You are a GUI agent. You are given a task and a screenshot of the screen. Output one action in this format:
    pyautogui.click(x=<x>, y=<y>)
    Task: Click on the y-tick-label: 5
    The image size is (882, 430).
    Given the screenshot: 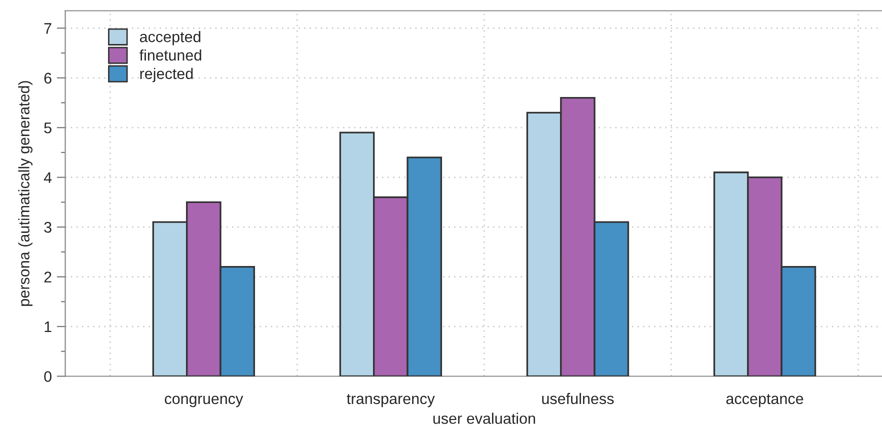 What is the action you would take?
    pyautogui.click(x=48, y=128)
    